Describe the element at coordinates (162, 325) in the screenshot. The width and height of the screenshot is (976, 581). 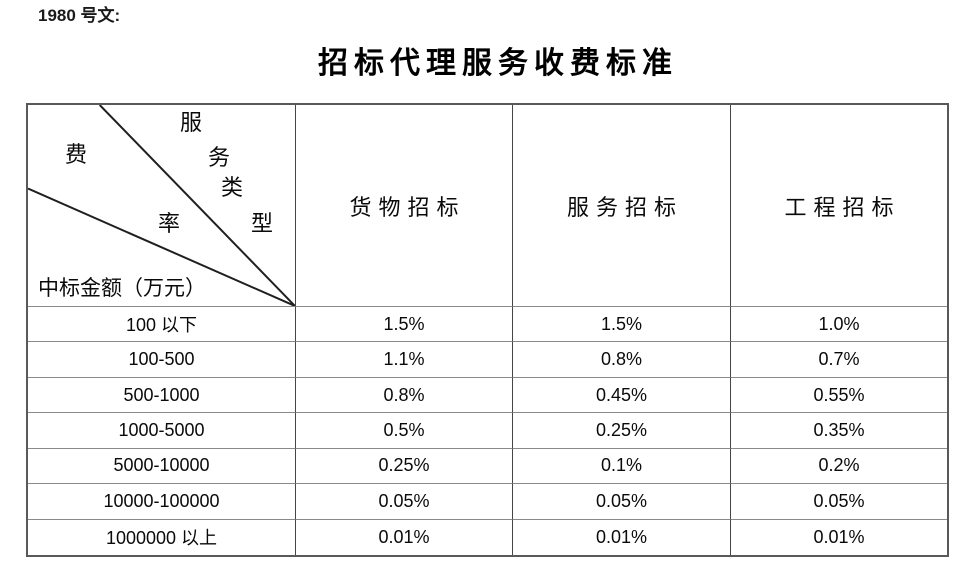
I see `row-label: 100 以下` at that location.